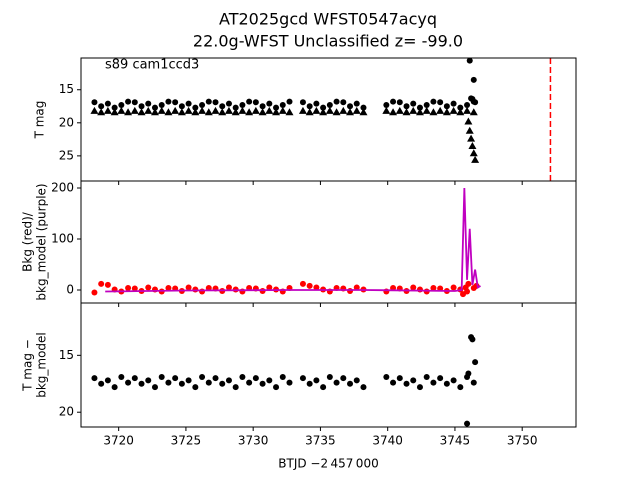 This screenshot has width=640, height=484. What do you see at coordinates (28, 365) in the screenshot?
I see `y-axis-label: T mag −` at bounding box center [28, 365].